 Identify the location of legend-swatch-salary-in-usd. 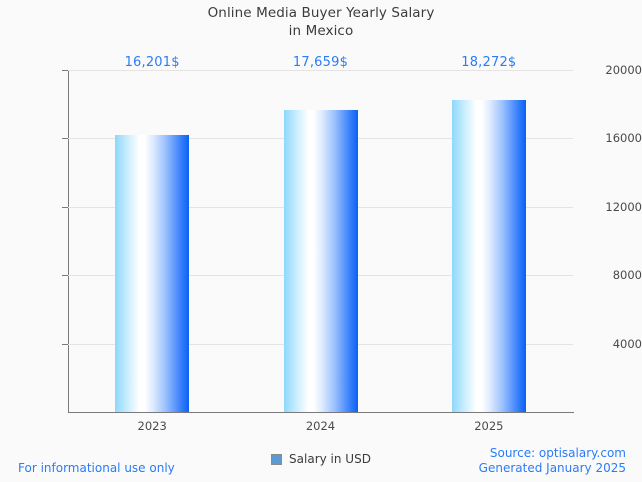
(277, 459).